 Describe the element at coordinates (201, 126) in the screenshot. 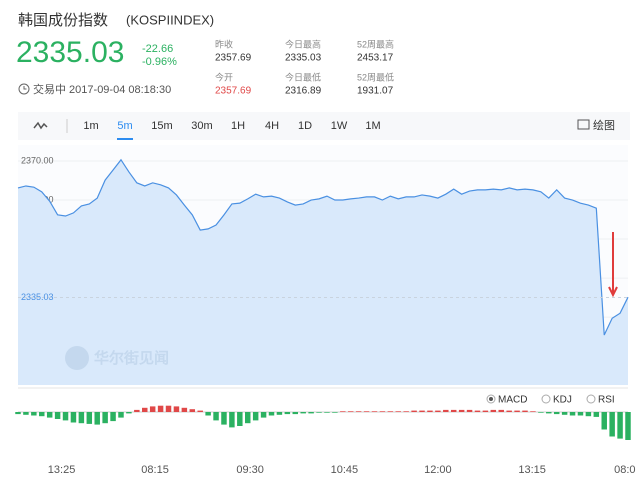

I see `interval-button: 30m` at that location.